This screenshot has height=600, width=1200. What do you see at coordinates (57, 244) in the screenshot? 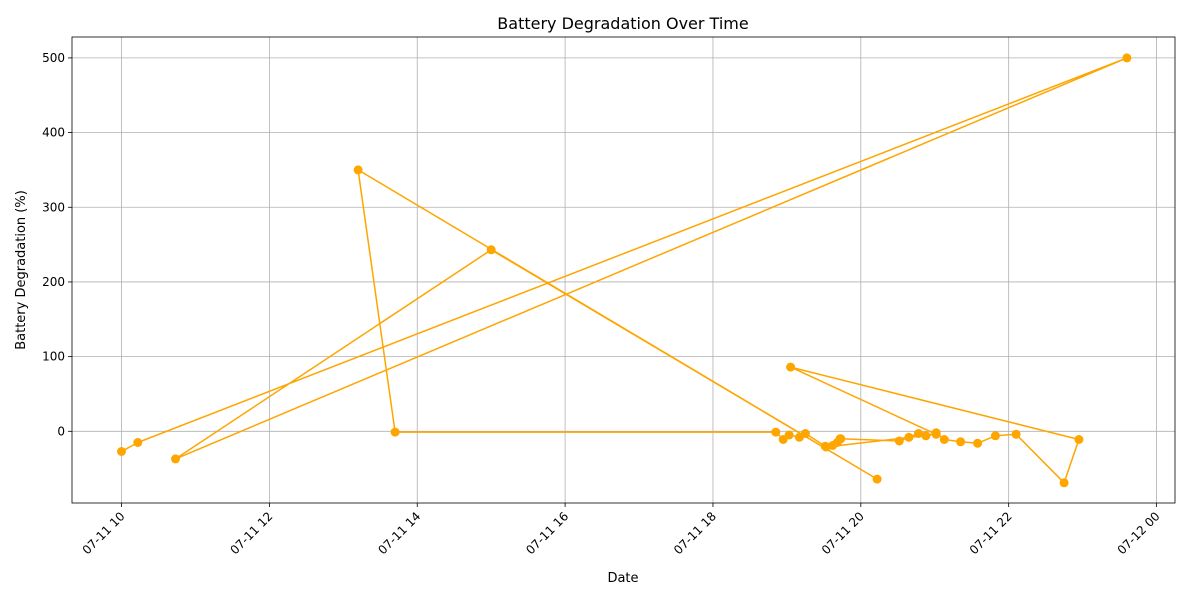
I see `y-axis-ticks: 0 100 200 300 400 500` at bounding box center [57, 244].